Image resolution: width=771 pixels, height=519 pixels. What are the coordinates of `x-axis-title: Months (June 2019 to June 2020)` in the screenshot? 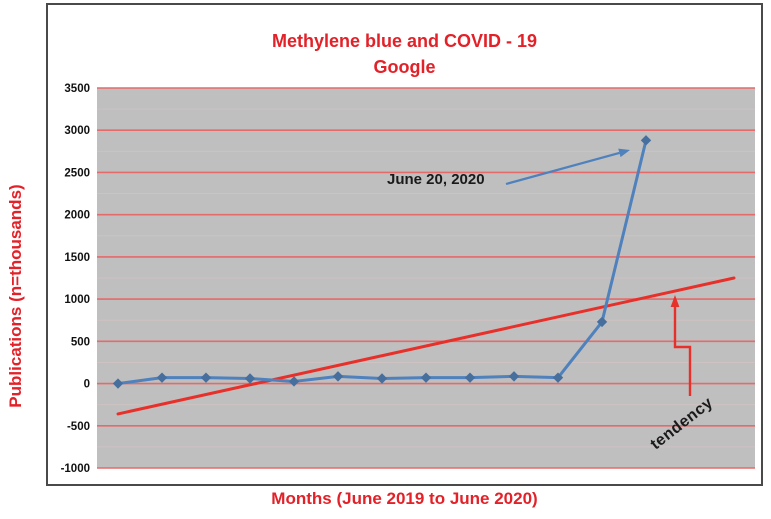 It's located at (404, 498).